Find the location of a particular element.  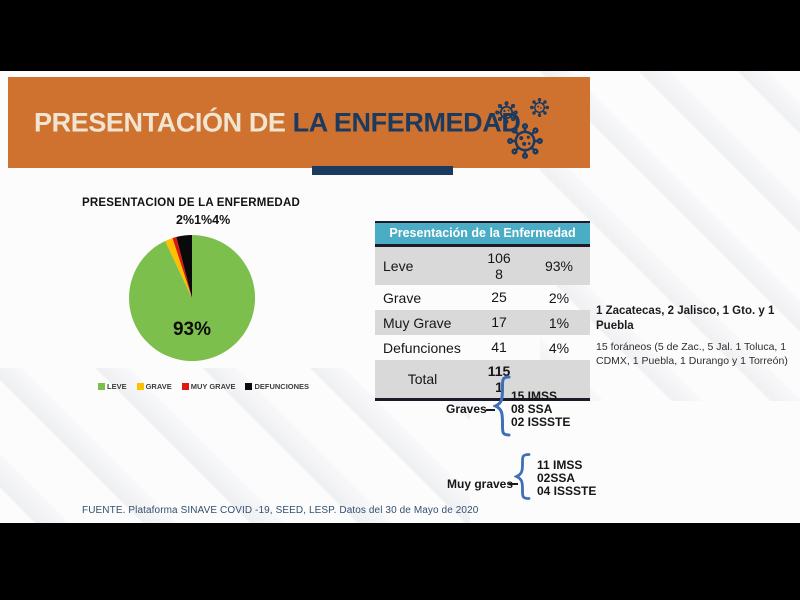

table-cell-label: Muy Grave is located at coordinates (417, 322).